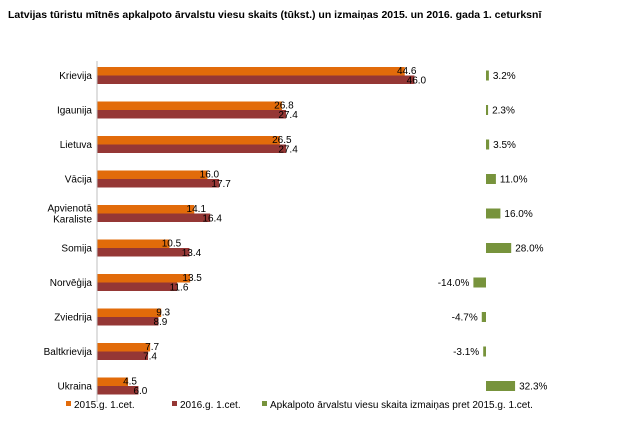 Image resolution: width=618 pixels, height=427 pixels. What do you see at coordinates (179, 288) in the screenshot?
I see `data-label-2016: 11.6` at bounding box center [179, 288].